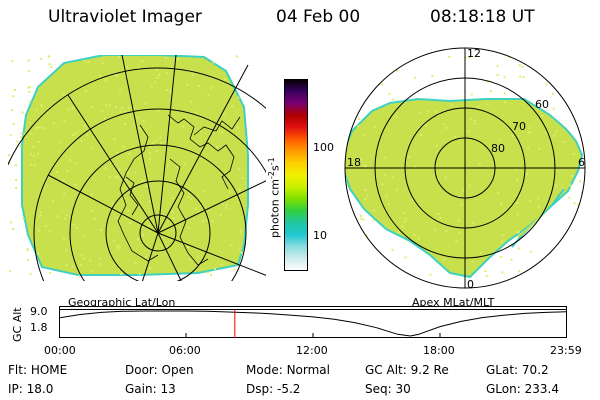 The image size is (600, 400). What do you see at coordinates (17, 324) in the screenshot?
I see `orbit-ylabel: GC Alt` at bounding box center [17, 324].